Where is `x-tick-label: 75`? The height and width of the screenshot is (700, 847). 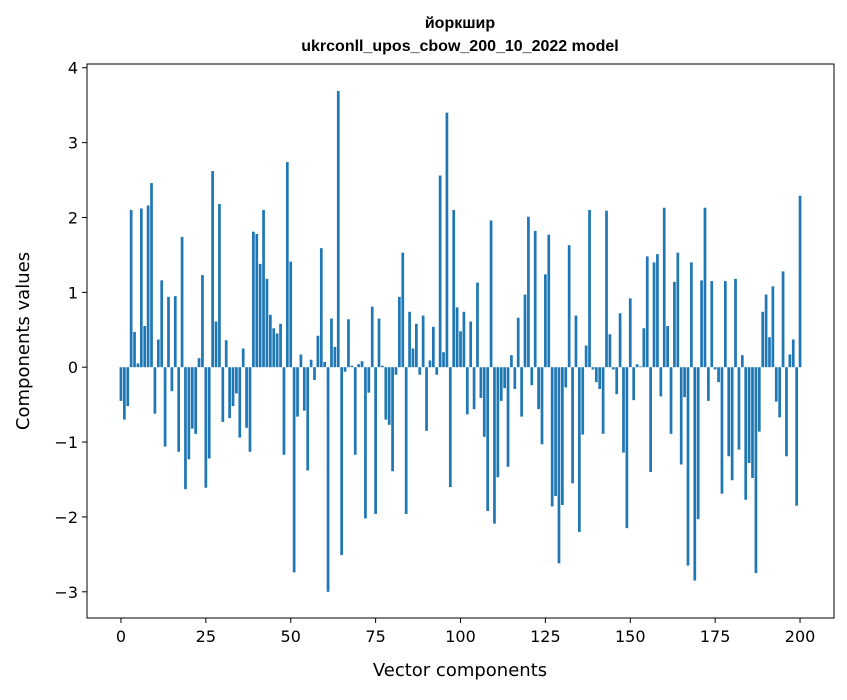
x-tick-label: 75 is located at coordinates (375, 636).